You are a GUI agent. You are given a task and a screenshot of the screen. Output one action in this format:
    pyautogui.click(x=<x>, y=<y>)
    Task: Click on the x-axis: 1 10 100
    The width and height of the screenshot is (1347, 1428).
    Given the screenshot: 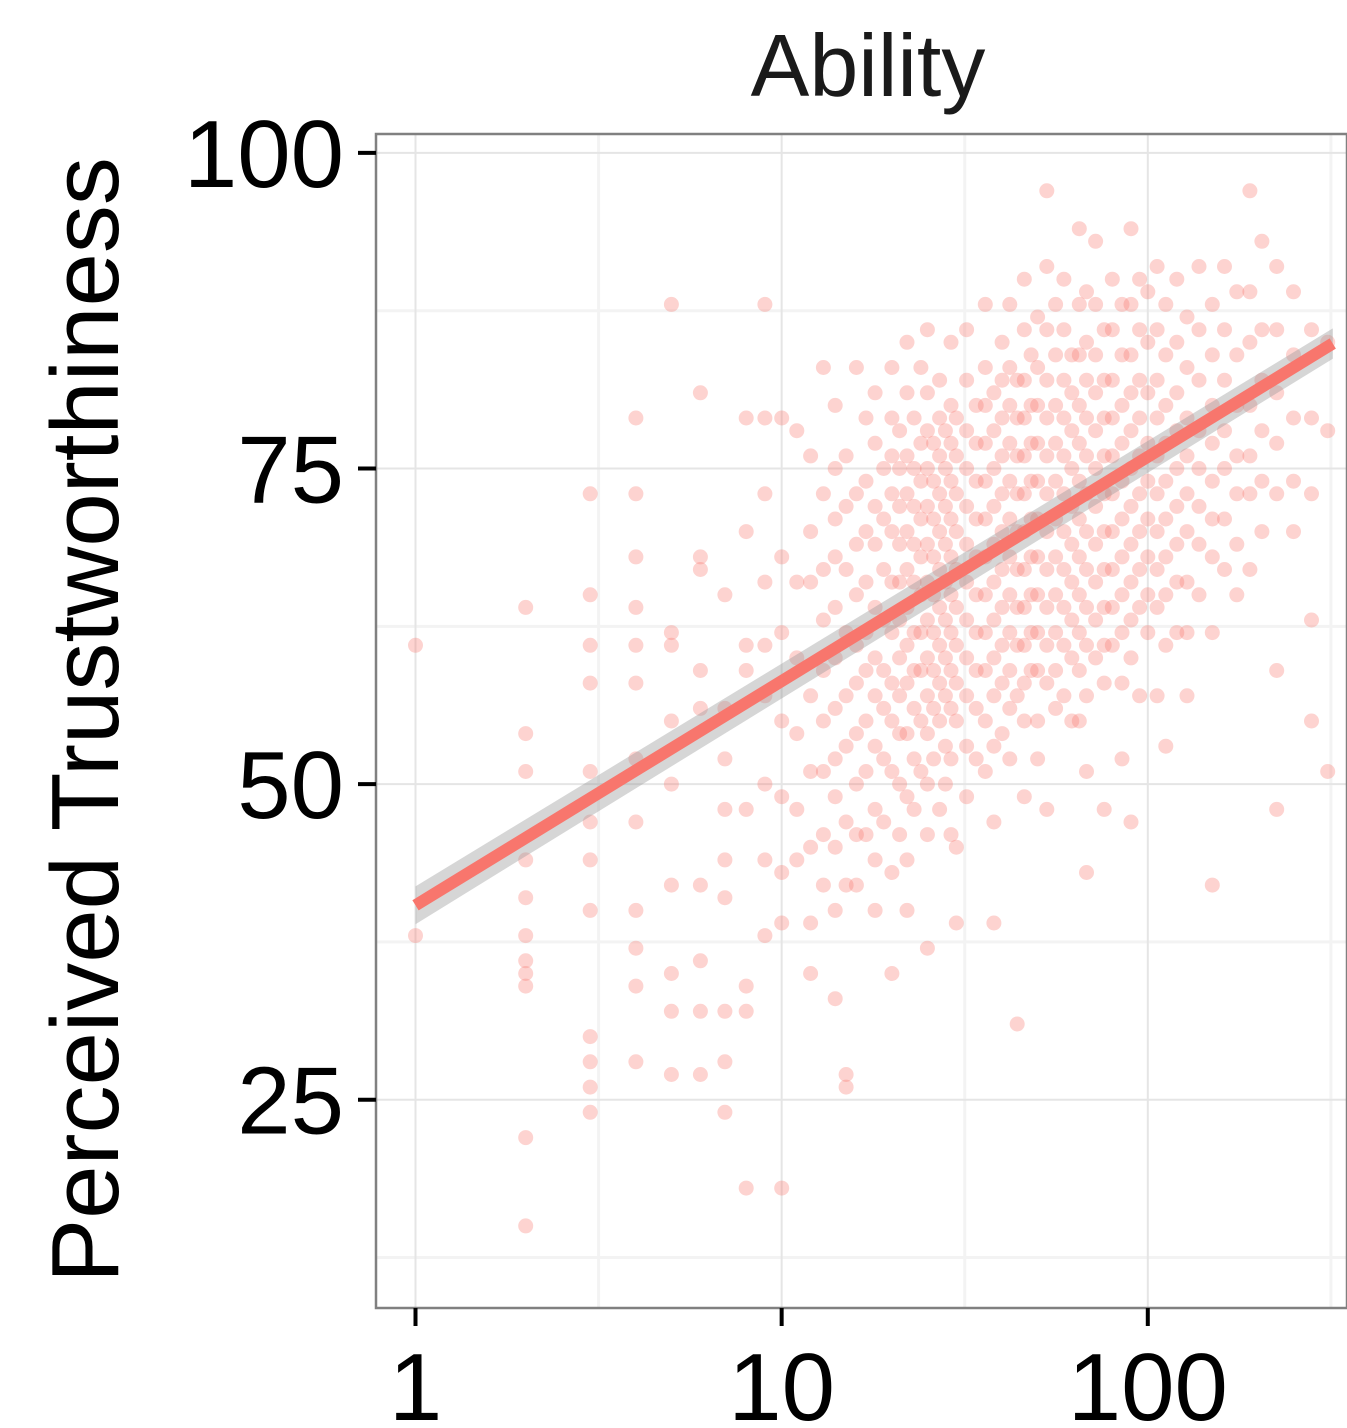 What is the action you would take?
    pyautogui.click(x=808, y=1368)
    